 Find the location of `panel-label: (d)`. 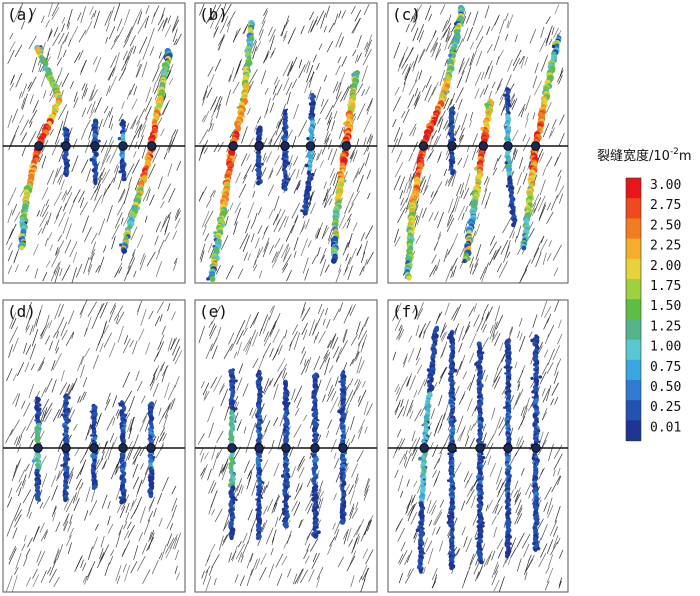

panel-label: (d) is located at coordinates (21, 311).